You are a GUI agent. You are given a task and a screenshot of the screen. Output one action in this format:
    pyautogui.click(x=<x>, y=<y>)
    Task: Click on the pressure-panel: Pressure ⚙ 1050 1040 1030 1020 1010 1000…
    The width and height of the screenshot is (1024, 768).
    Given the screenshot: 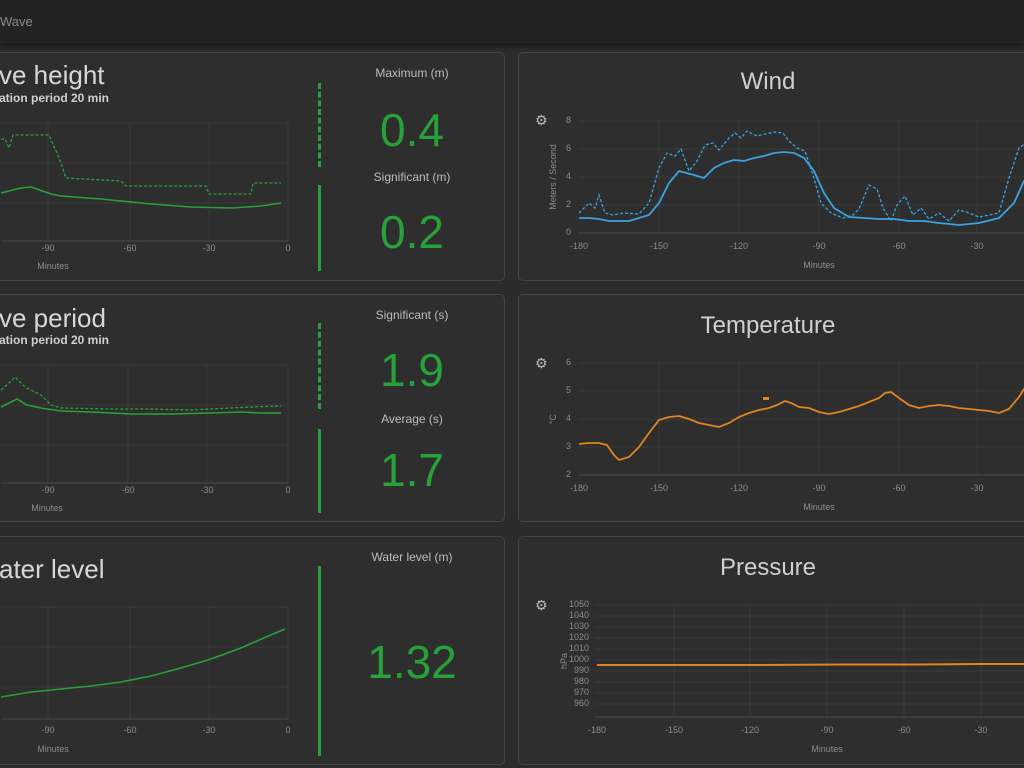 What is the action you would take?
    pyautogui.click(x=771, y=650)
    